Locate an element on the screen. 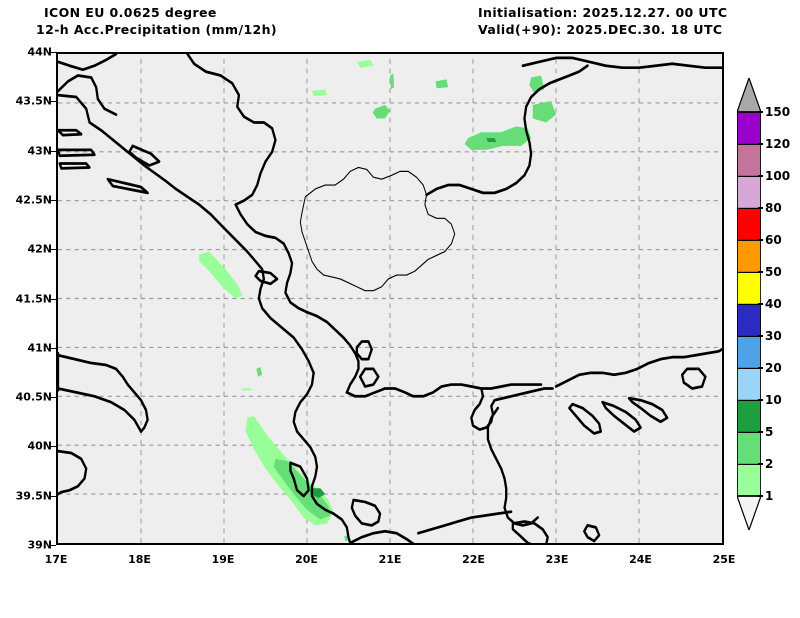  colorbar-tick-label: 1 is located at coordinates (769, 496).